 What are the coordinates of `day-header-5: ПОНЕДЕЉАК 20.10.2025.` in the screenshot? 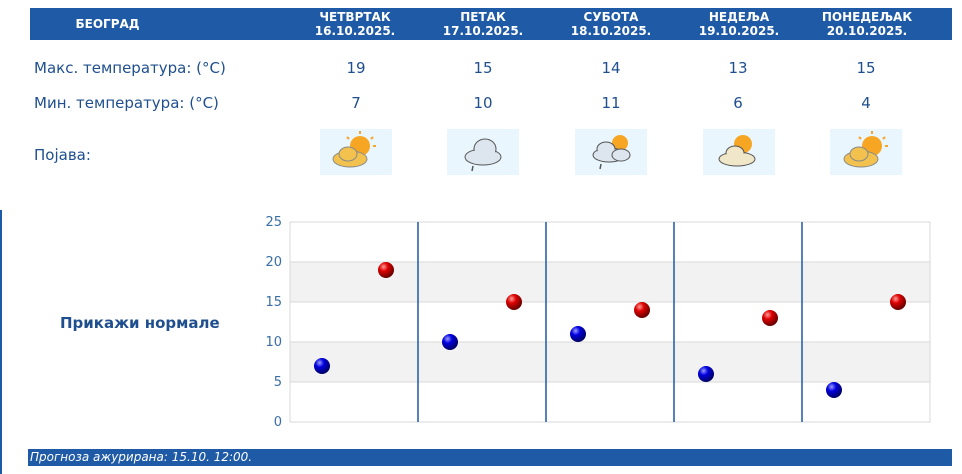 It's located at (867, 24).